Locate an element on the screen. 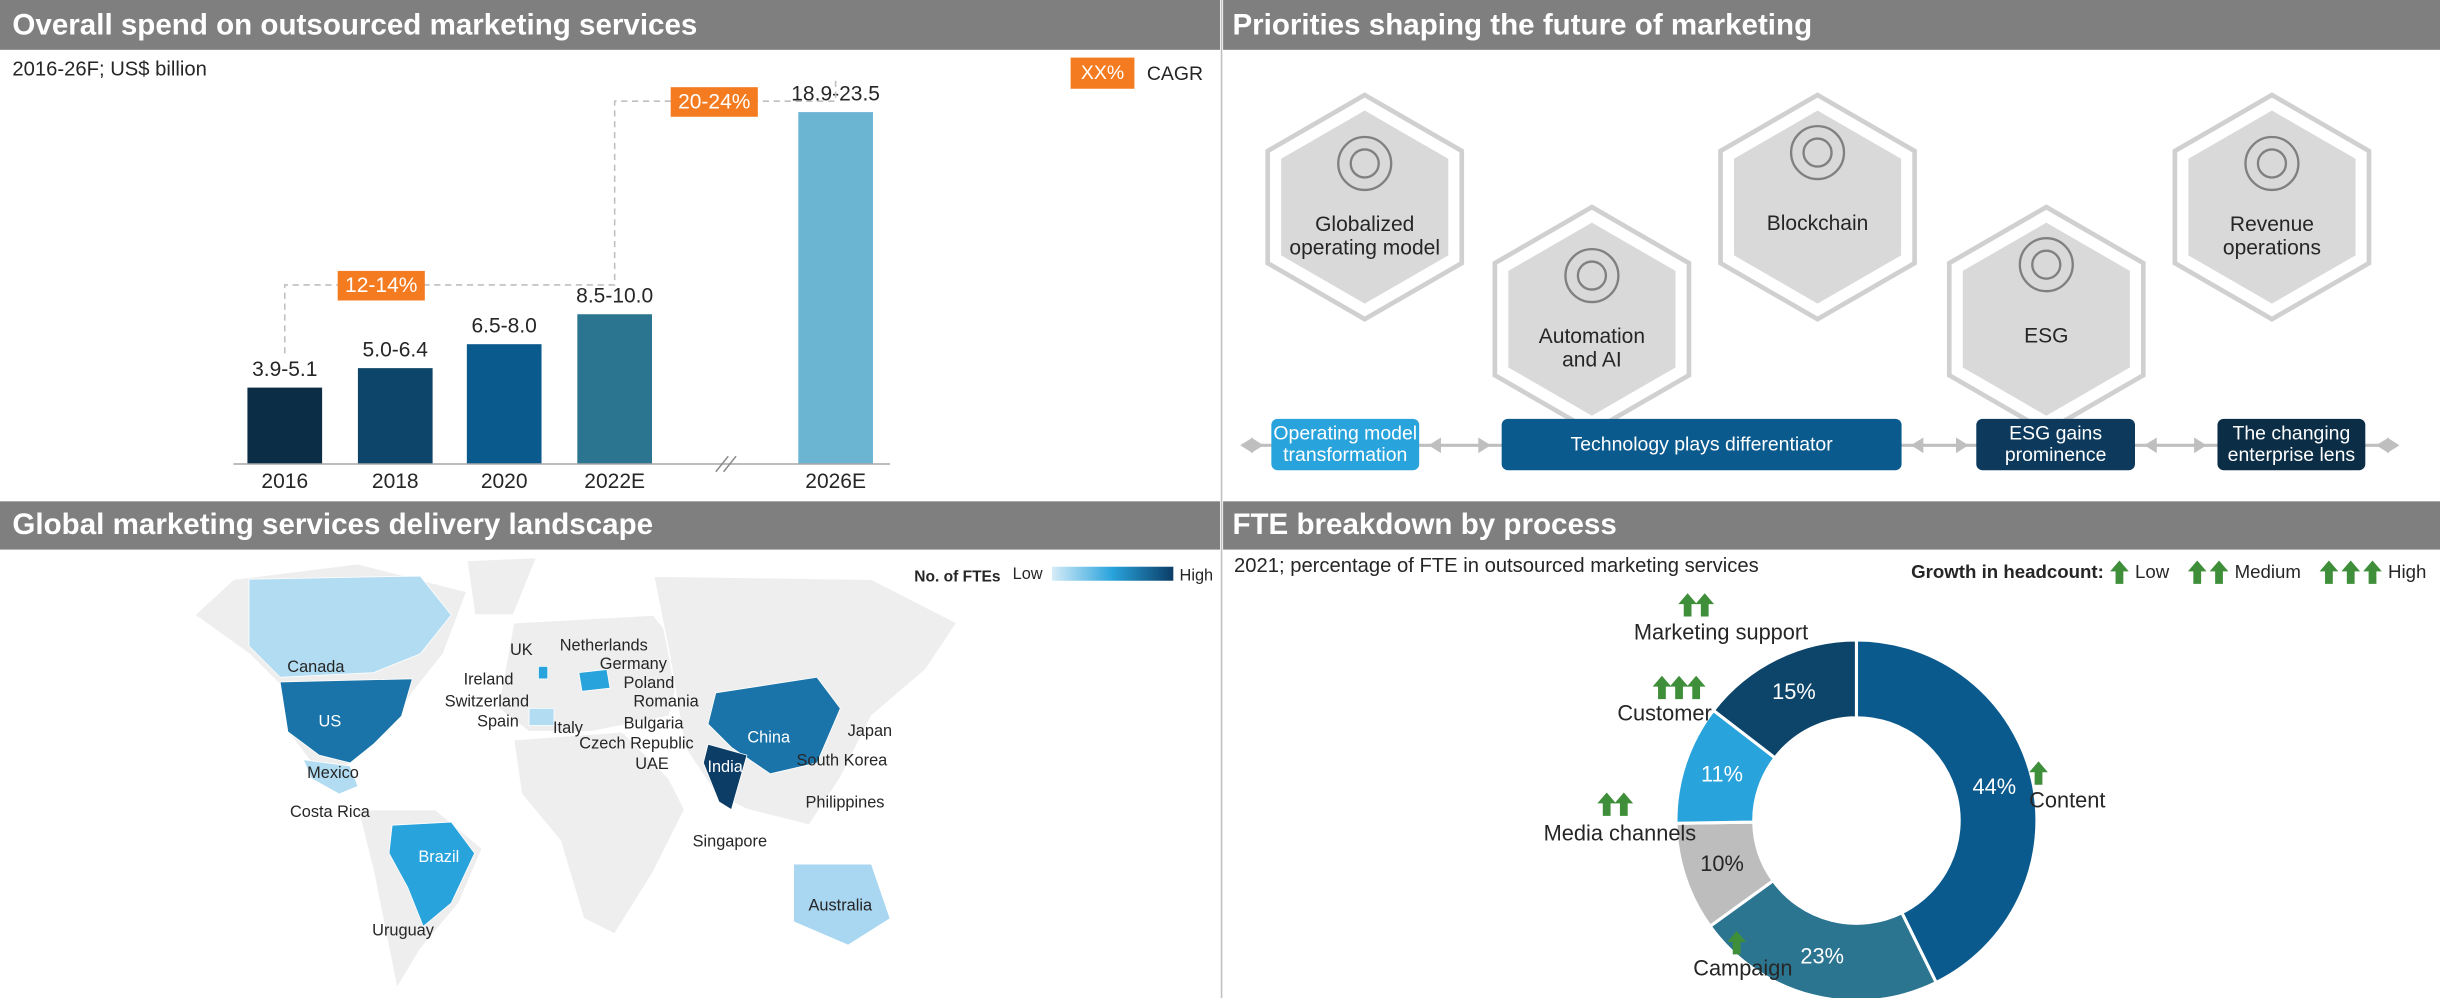 The height and width of the screenshot is (998, 2440). x-tick-label: 2016 is located at coordinates (284, 481).